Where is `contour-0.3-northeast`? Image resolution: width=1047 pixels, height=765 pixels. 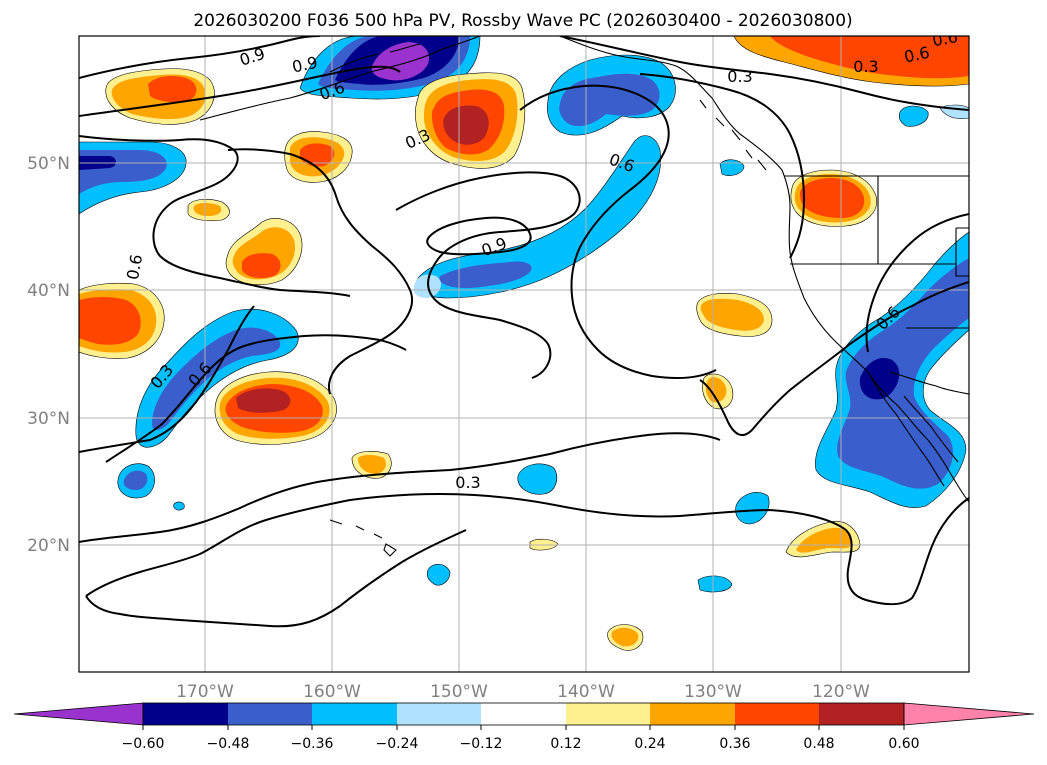 contour-0.3-northeast is located at coordinates (764, 73).